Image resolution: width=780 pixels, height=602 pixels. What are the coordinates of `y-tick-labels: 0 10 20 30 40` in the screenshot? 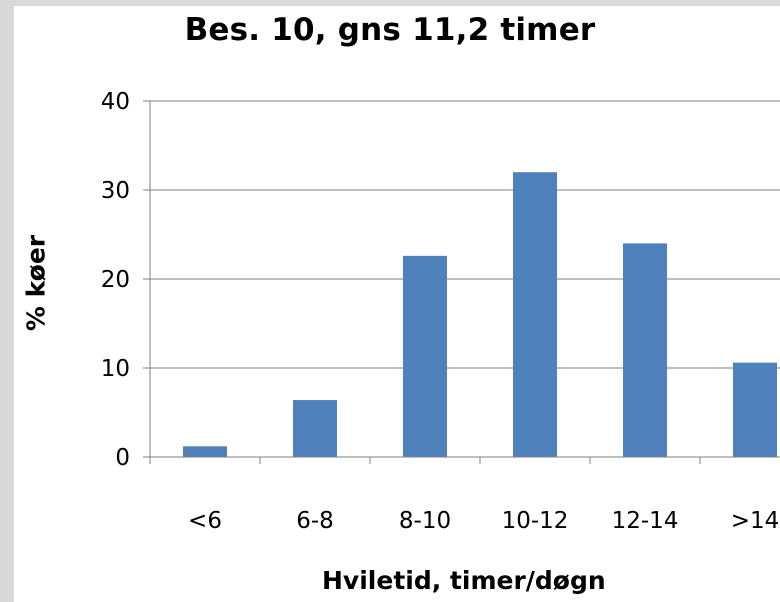 It's located at (115, 280).